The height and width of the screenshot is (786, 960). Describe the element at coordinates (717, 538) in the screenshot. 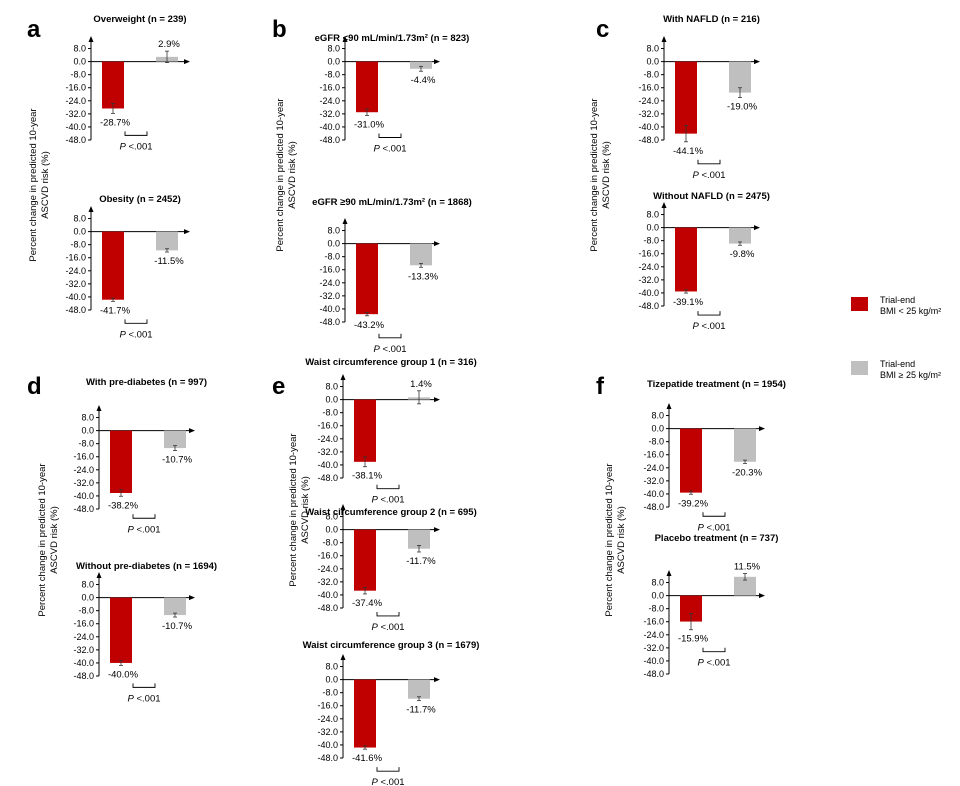

I see `chart-title: Placebo treatment (n = 737)` at that location.